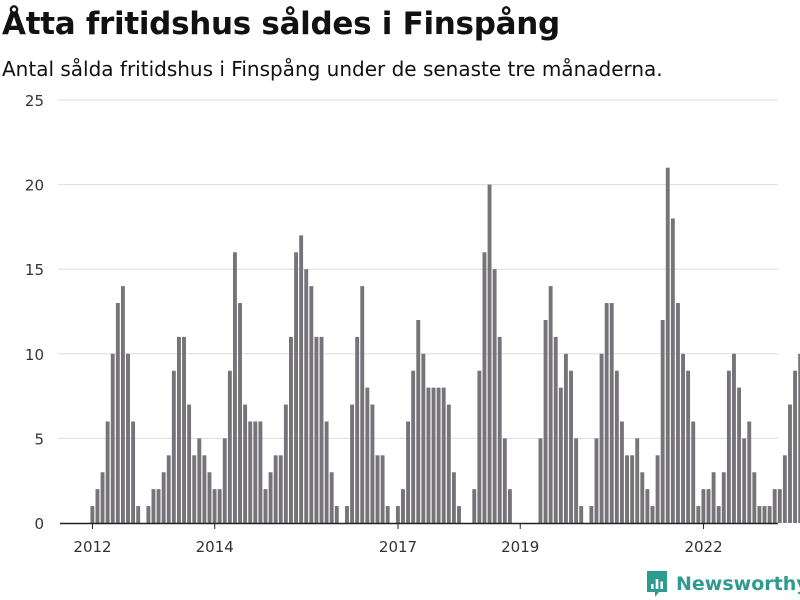 The width and height of the screenshot is (800, 600). I want to click on brand-name: Newsworthy, so click(738, 584).